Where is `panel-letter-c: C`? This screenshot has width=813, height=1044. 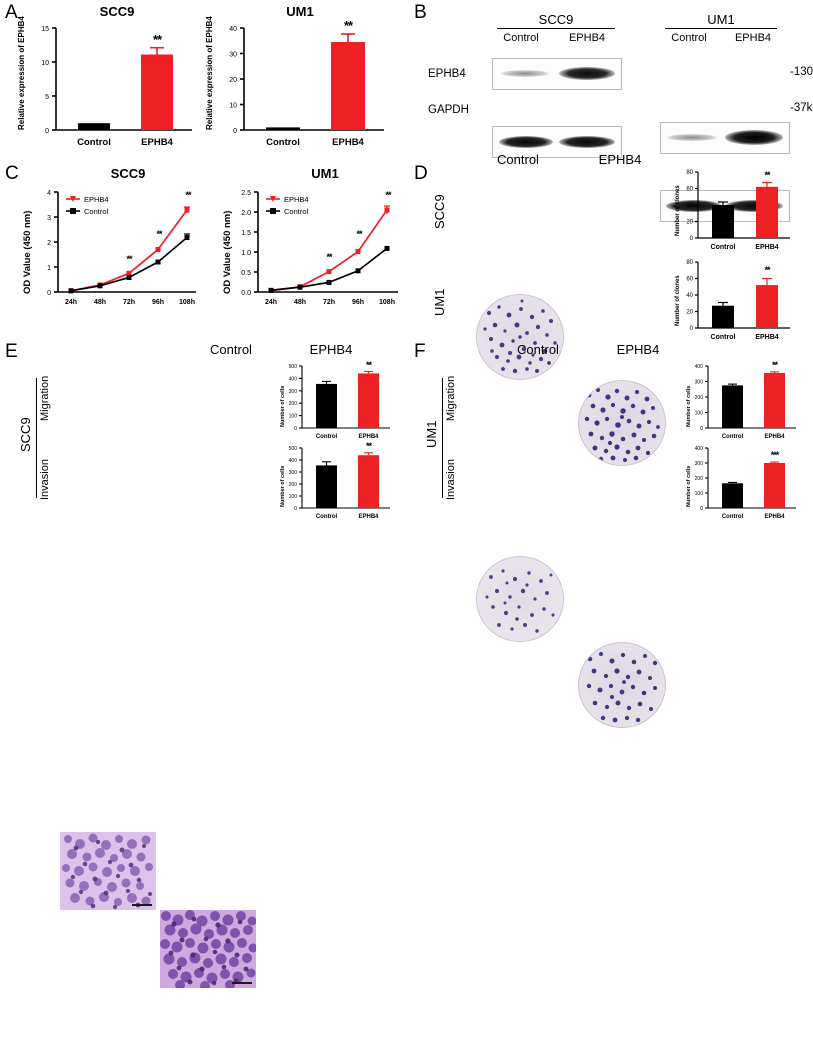
panel-letter-c: C is located at coordinates (12, 173).